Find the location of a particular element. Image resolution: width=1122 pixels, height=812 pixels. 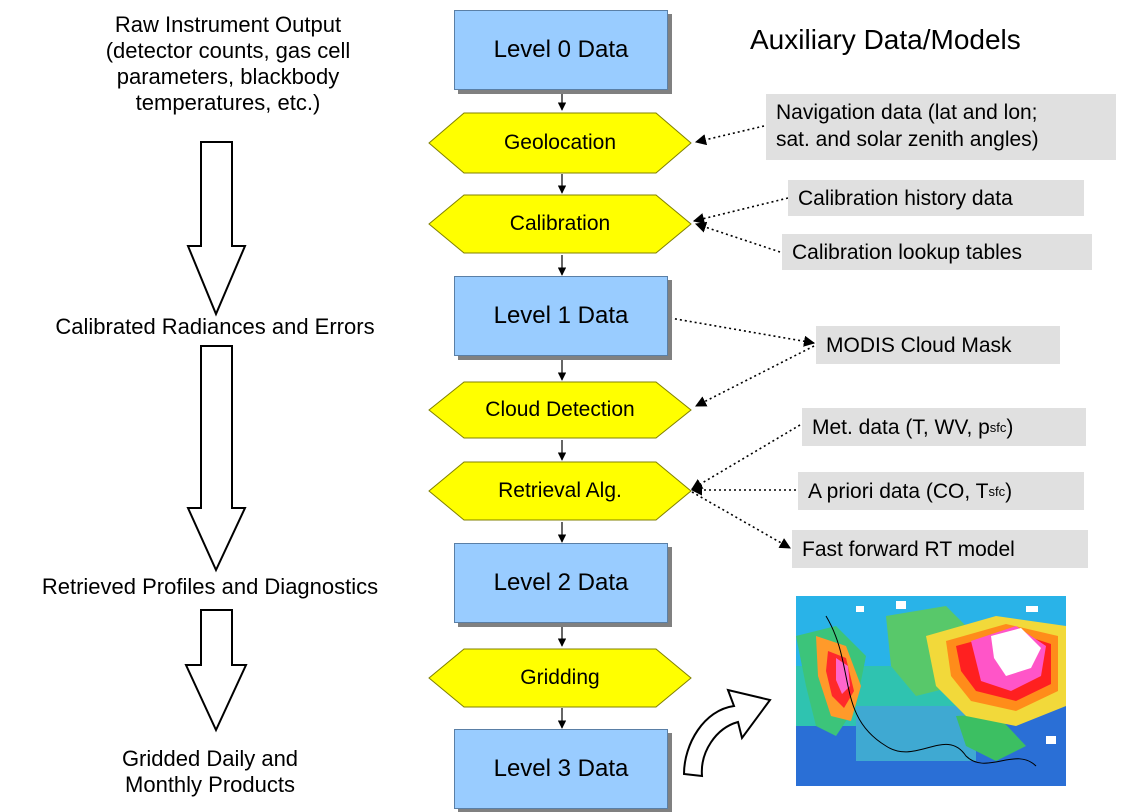

level-1-box: Level 1 Data is located at coordinates (561, 316).